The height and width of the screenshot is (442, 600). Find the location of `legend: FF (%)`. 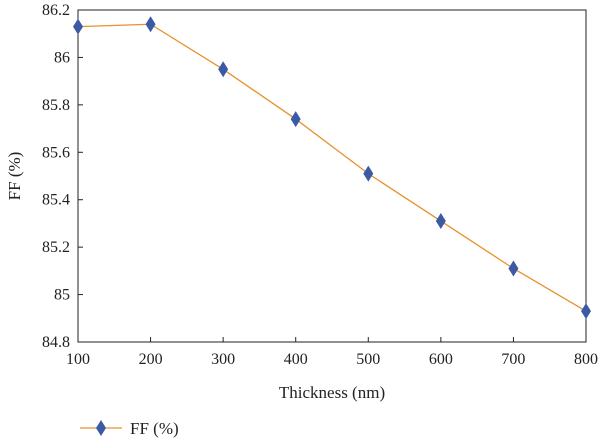

legend: FF (%) is located at coordinates (129, 428).